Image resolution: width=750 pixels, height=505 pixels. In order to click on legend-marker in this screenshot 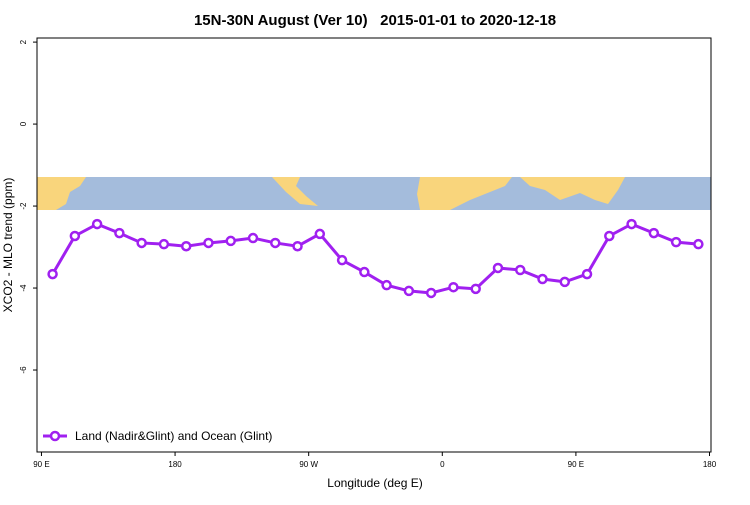, I will do `click(55, 436)`.